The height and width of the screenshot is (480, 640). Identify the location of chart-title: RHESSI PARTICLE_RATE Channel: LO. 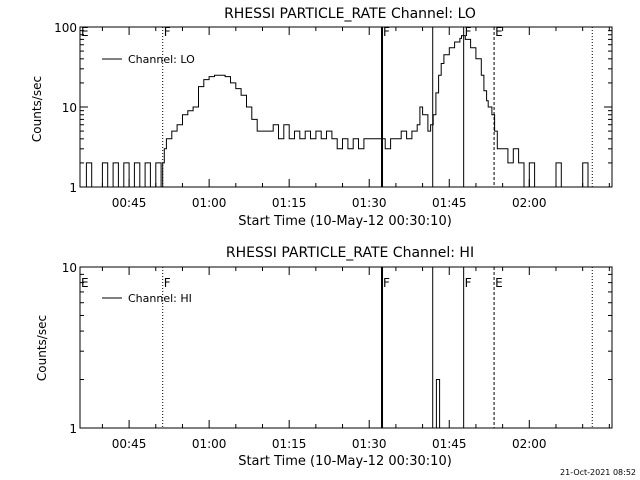
(350, 14).